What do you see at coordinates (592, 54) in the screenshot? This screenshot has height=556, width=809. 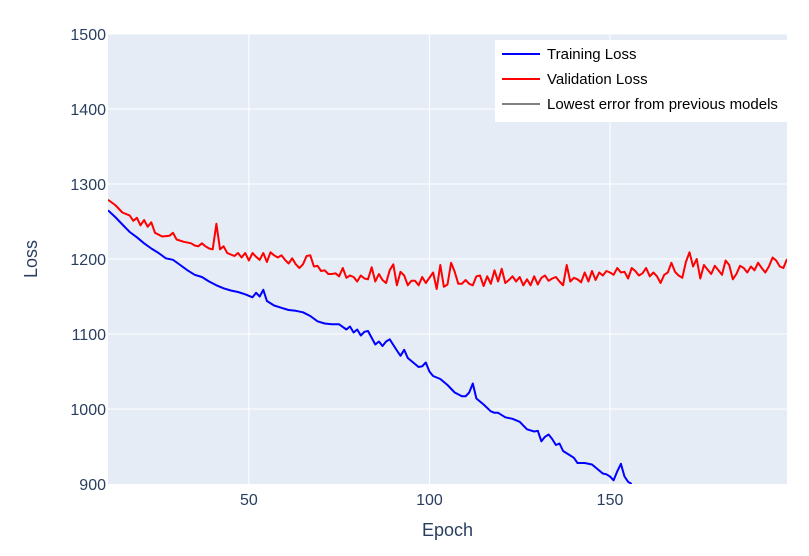 I see `legend-label: Training Loss` at bounding box center [592, 54].